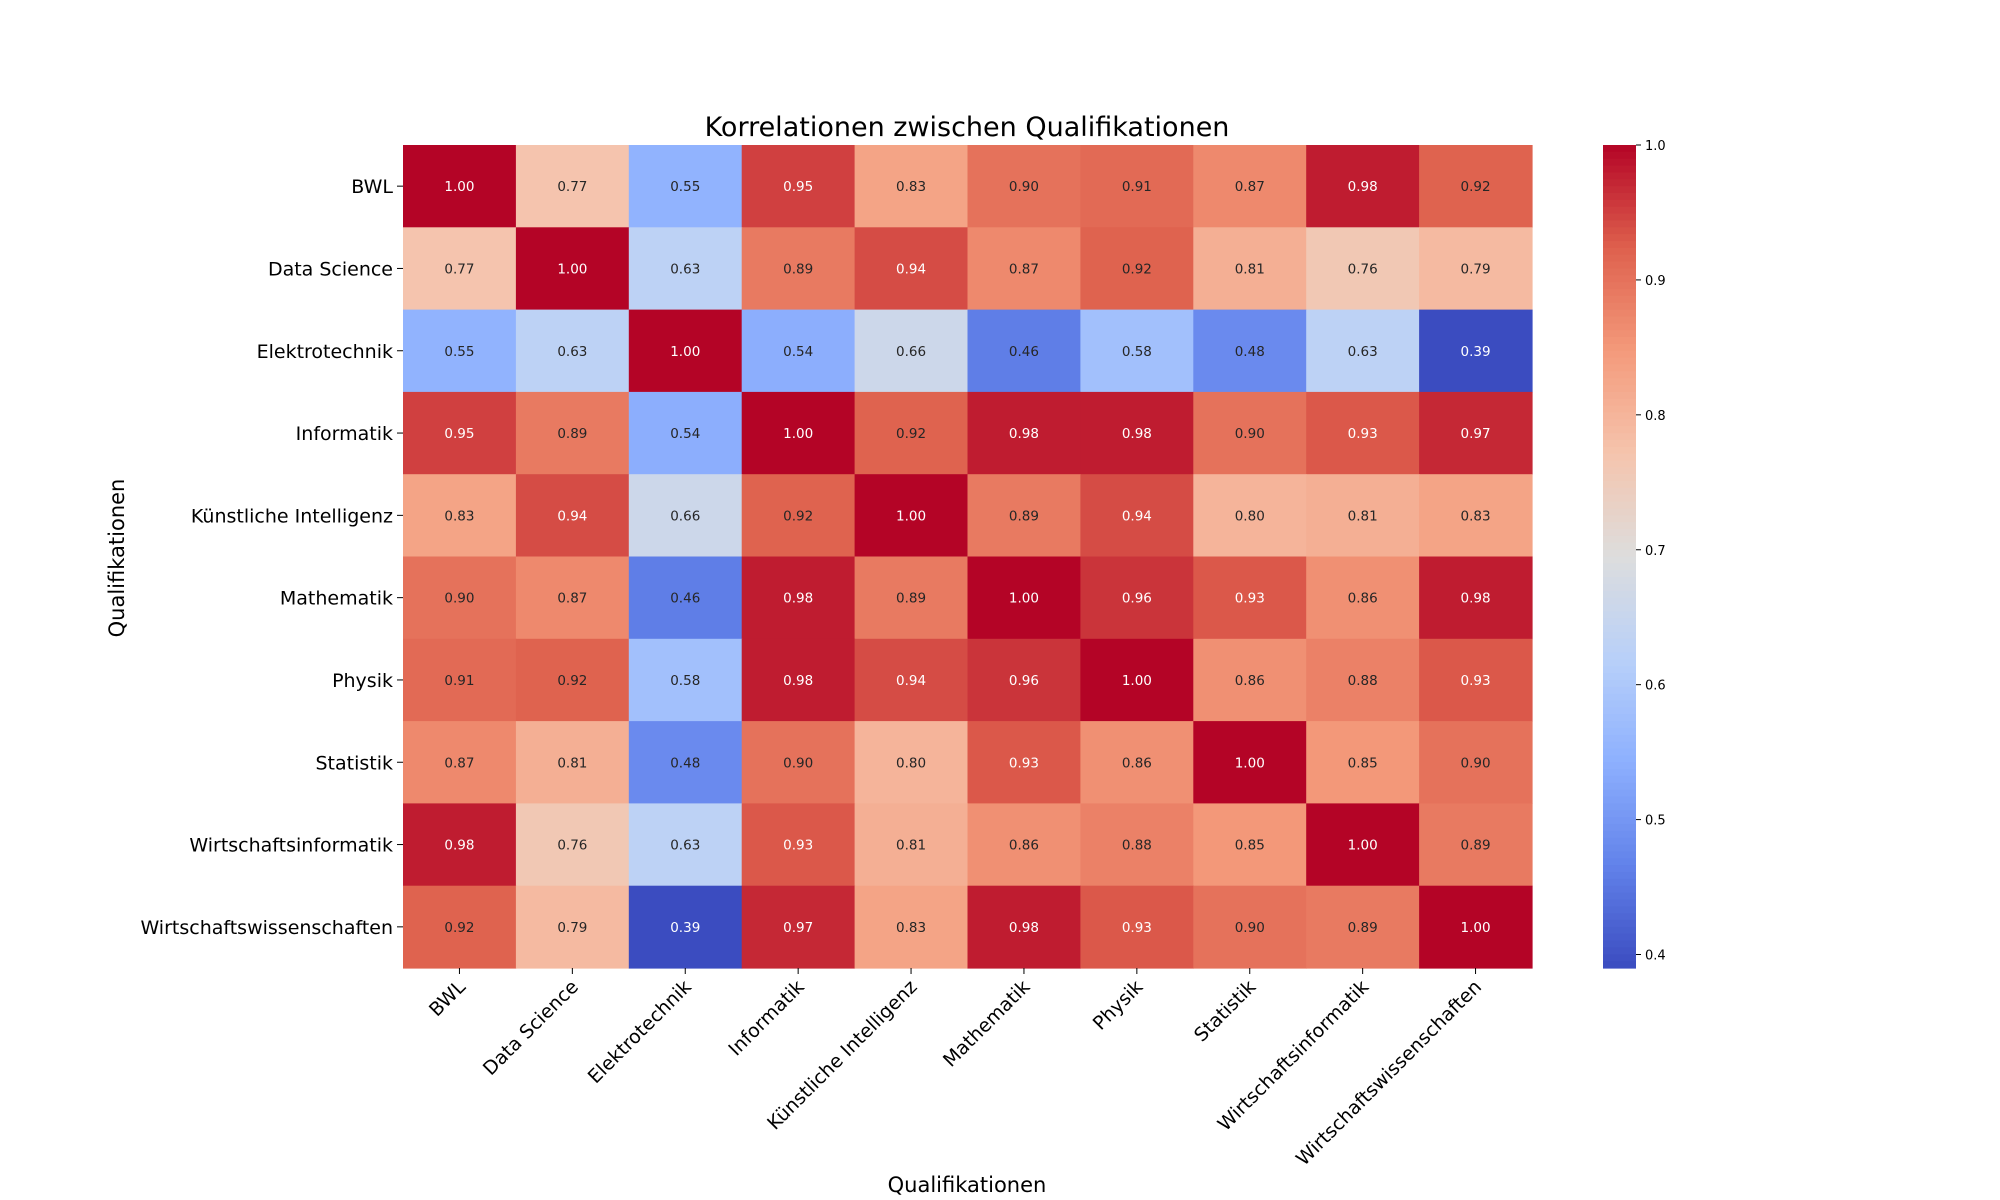 The image size is (2000, 1200). Describe the element at coordinates (1476, 846) in the screenshot. I see `cell-value-label: 0.89` at that location.